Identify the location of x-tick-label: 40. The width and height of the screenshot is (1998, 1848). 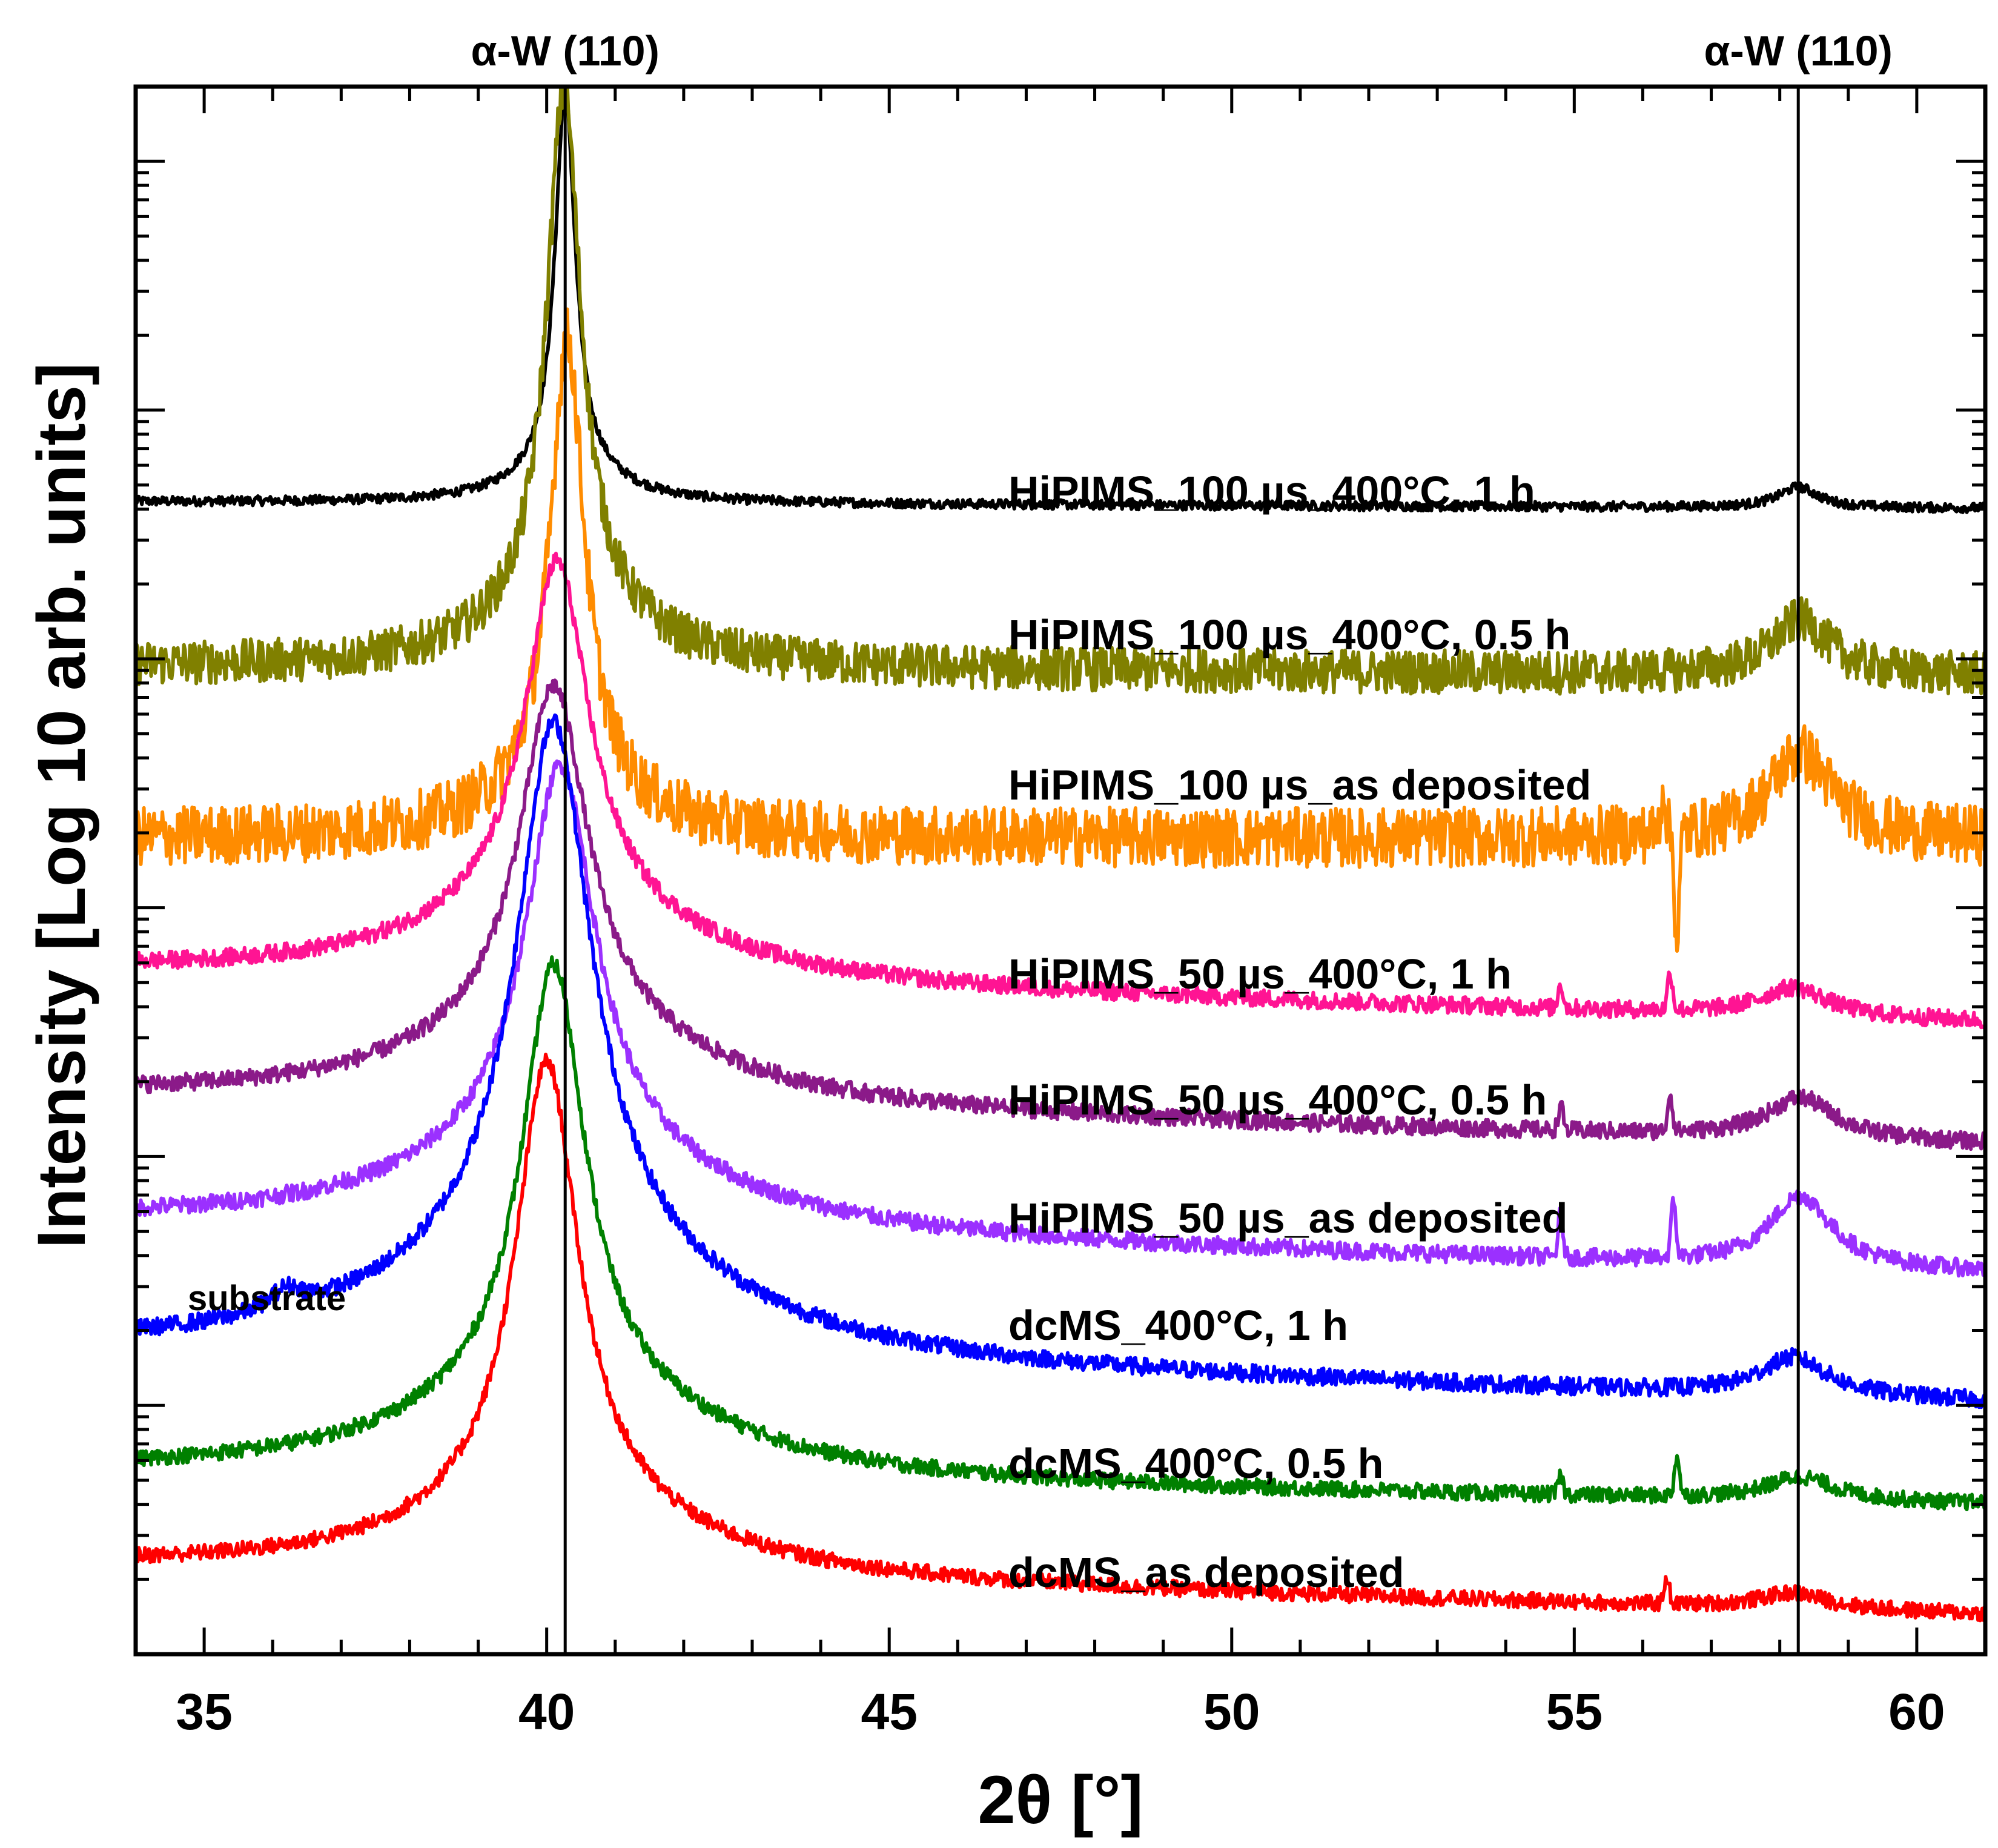
(546, 1711).